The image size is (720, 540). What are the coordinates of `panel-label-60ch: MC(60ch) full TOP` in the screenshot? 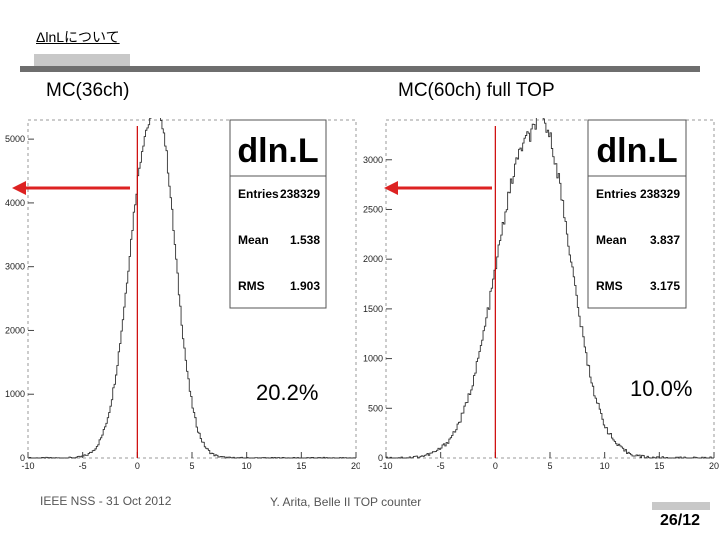 It's located at (476, 90).